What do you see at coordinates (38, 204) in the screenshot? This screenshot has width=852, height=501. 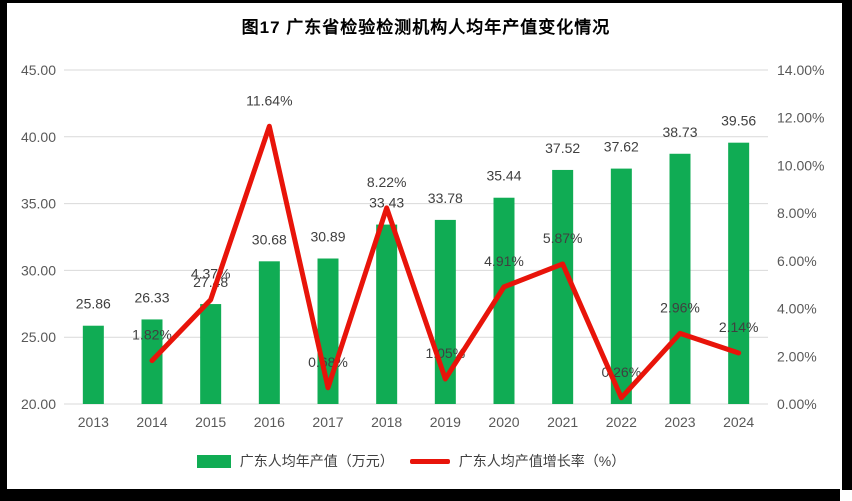 I see `left-axis-tick-label: 35.00` at bounding box center [38, 204].